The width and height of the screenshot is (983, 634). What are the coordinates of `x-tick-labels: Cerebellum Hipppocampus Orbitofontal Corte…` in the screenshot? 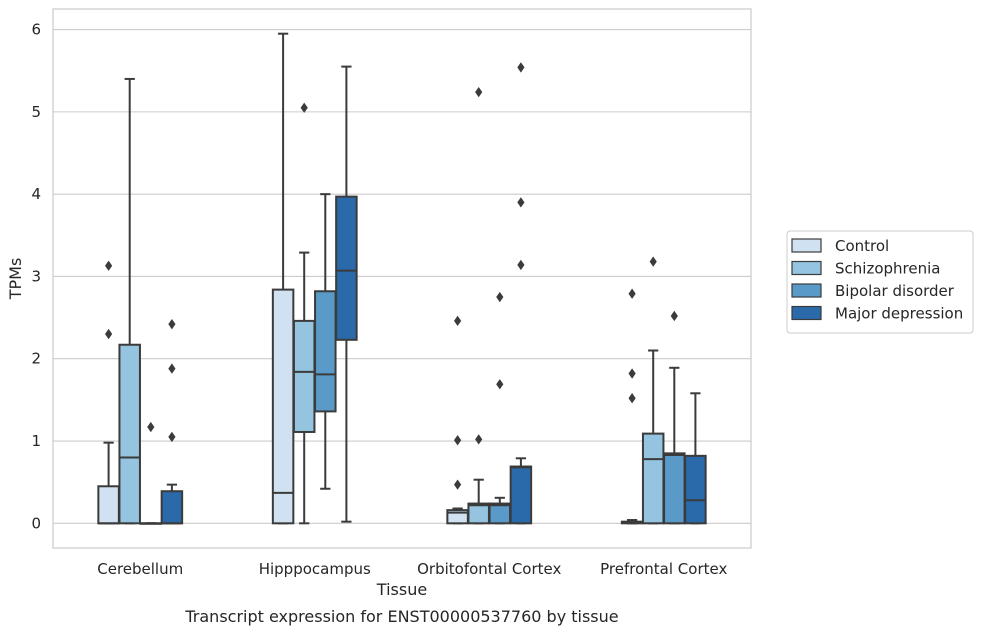 It's located at (412, 569).